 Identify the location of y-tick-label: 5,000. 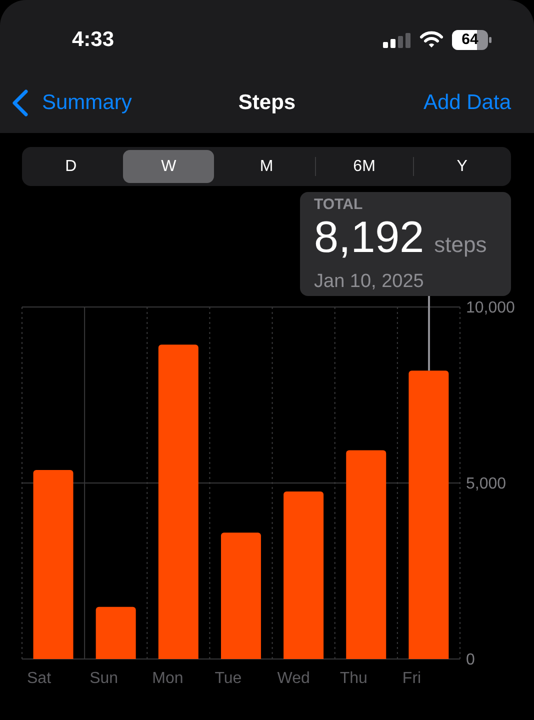
(486, 484).